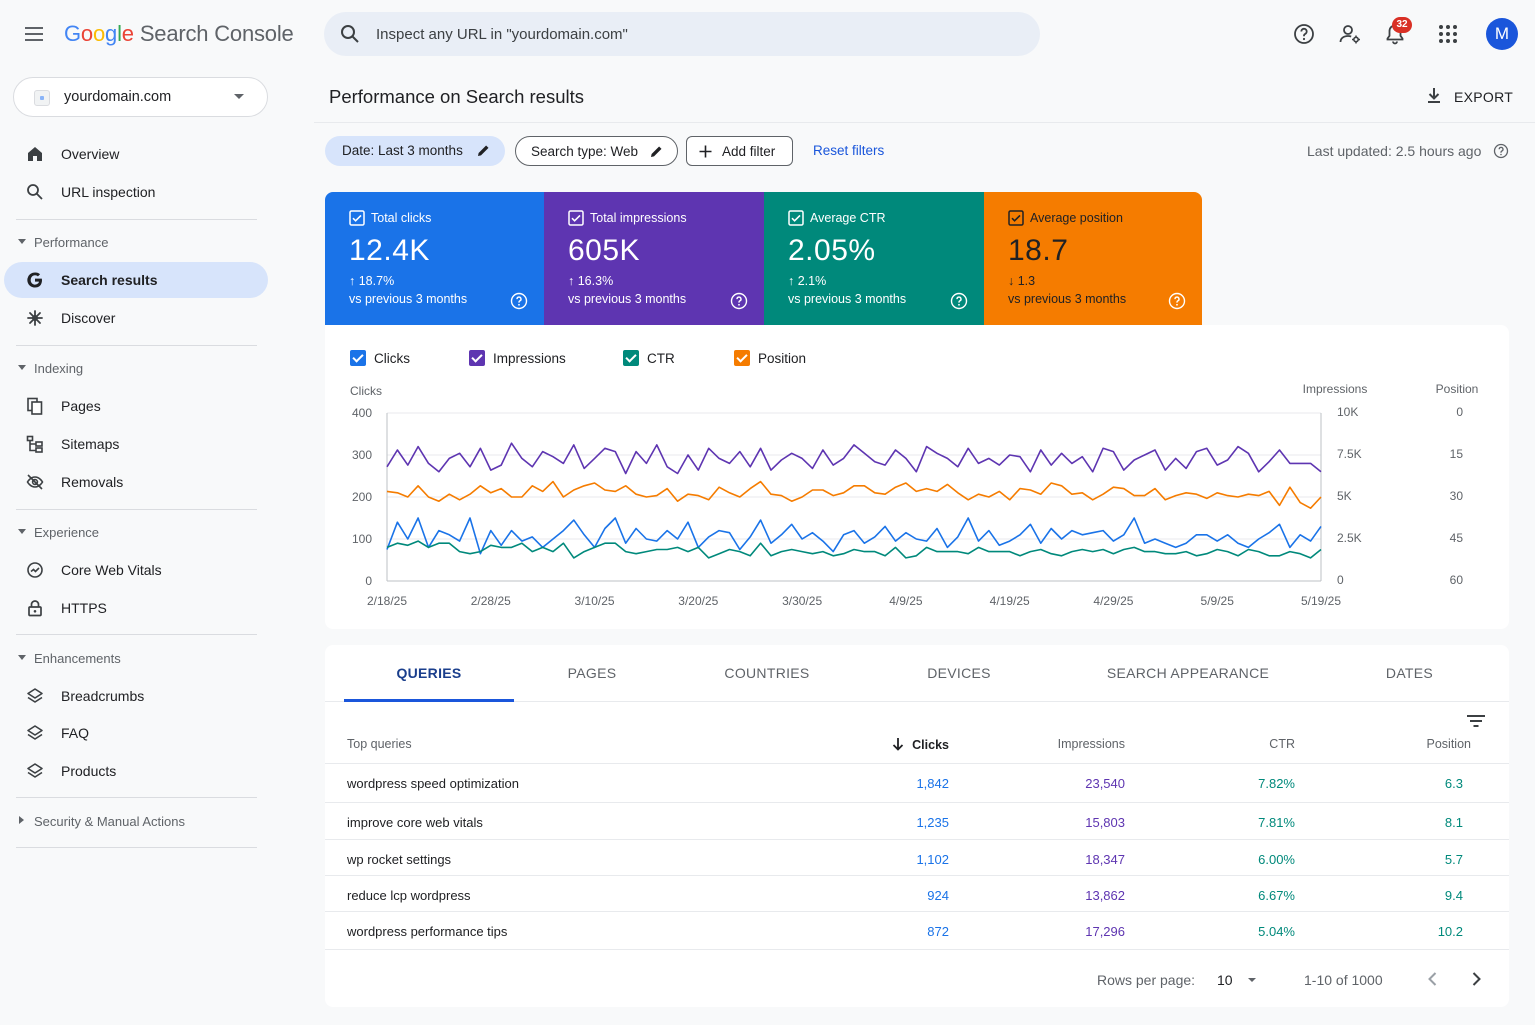 This screenshot has width=1535, height=1025. I want to click on search-icon, so click(350, 34).